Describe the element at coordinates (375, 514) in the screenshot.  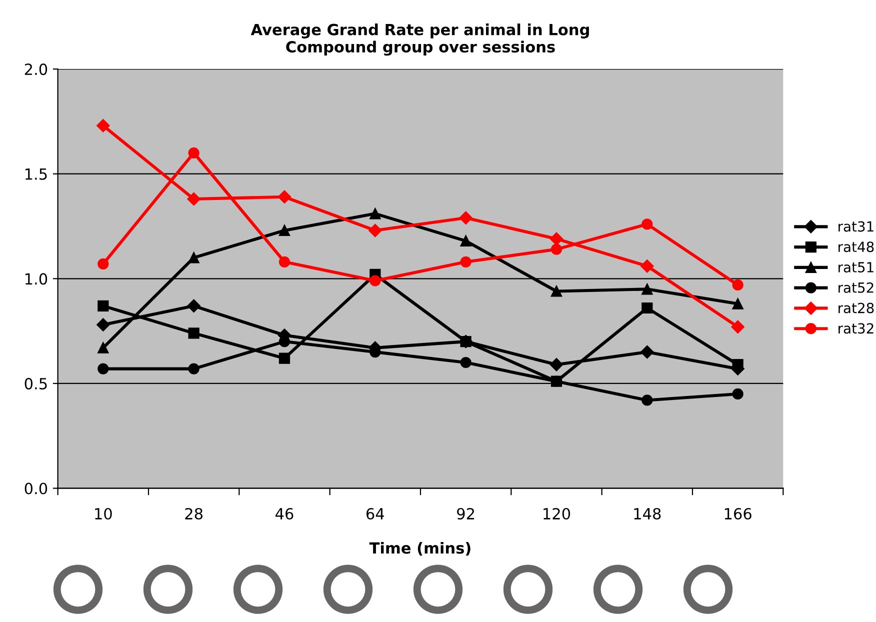
I see `x-tick-label: 64` at that location.